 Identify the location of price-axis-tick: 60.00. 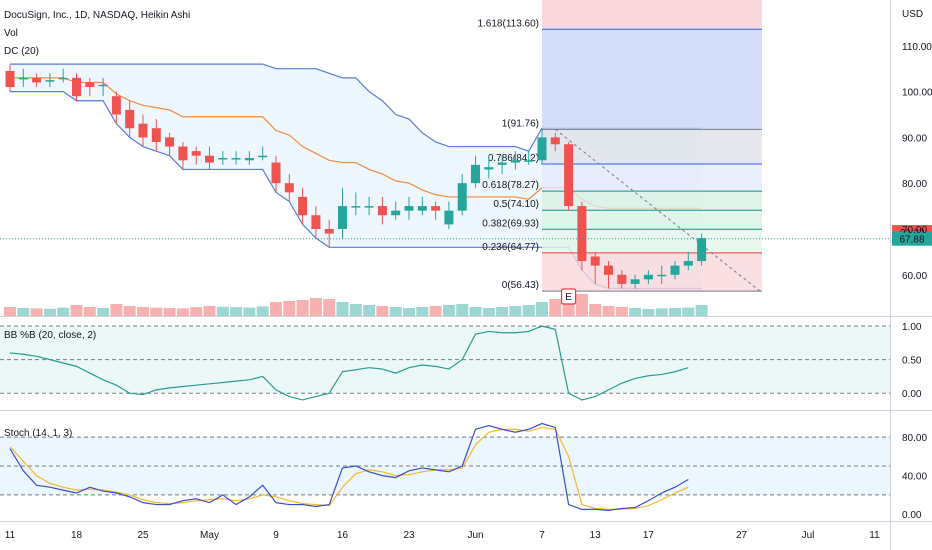
(914, 276).